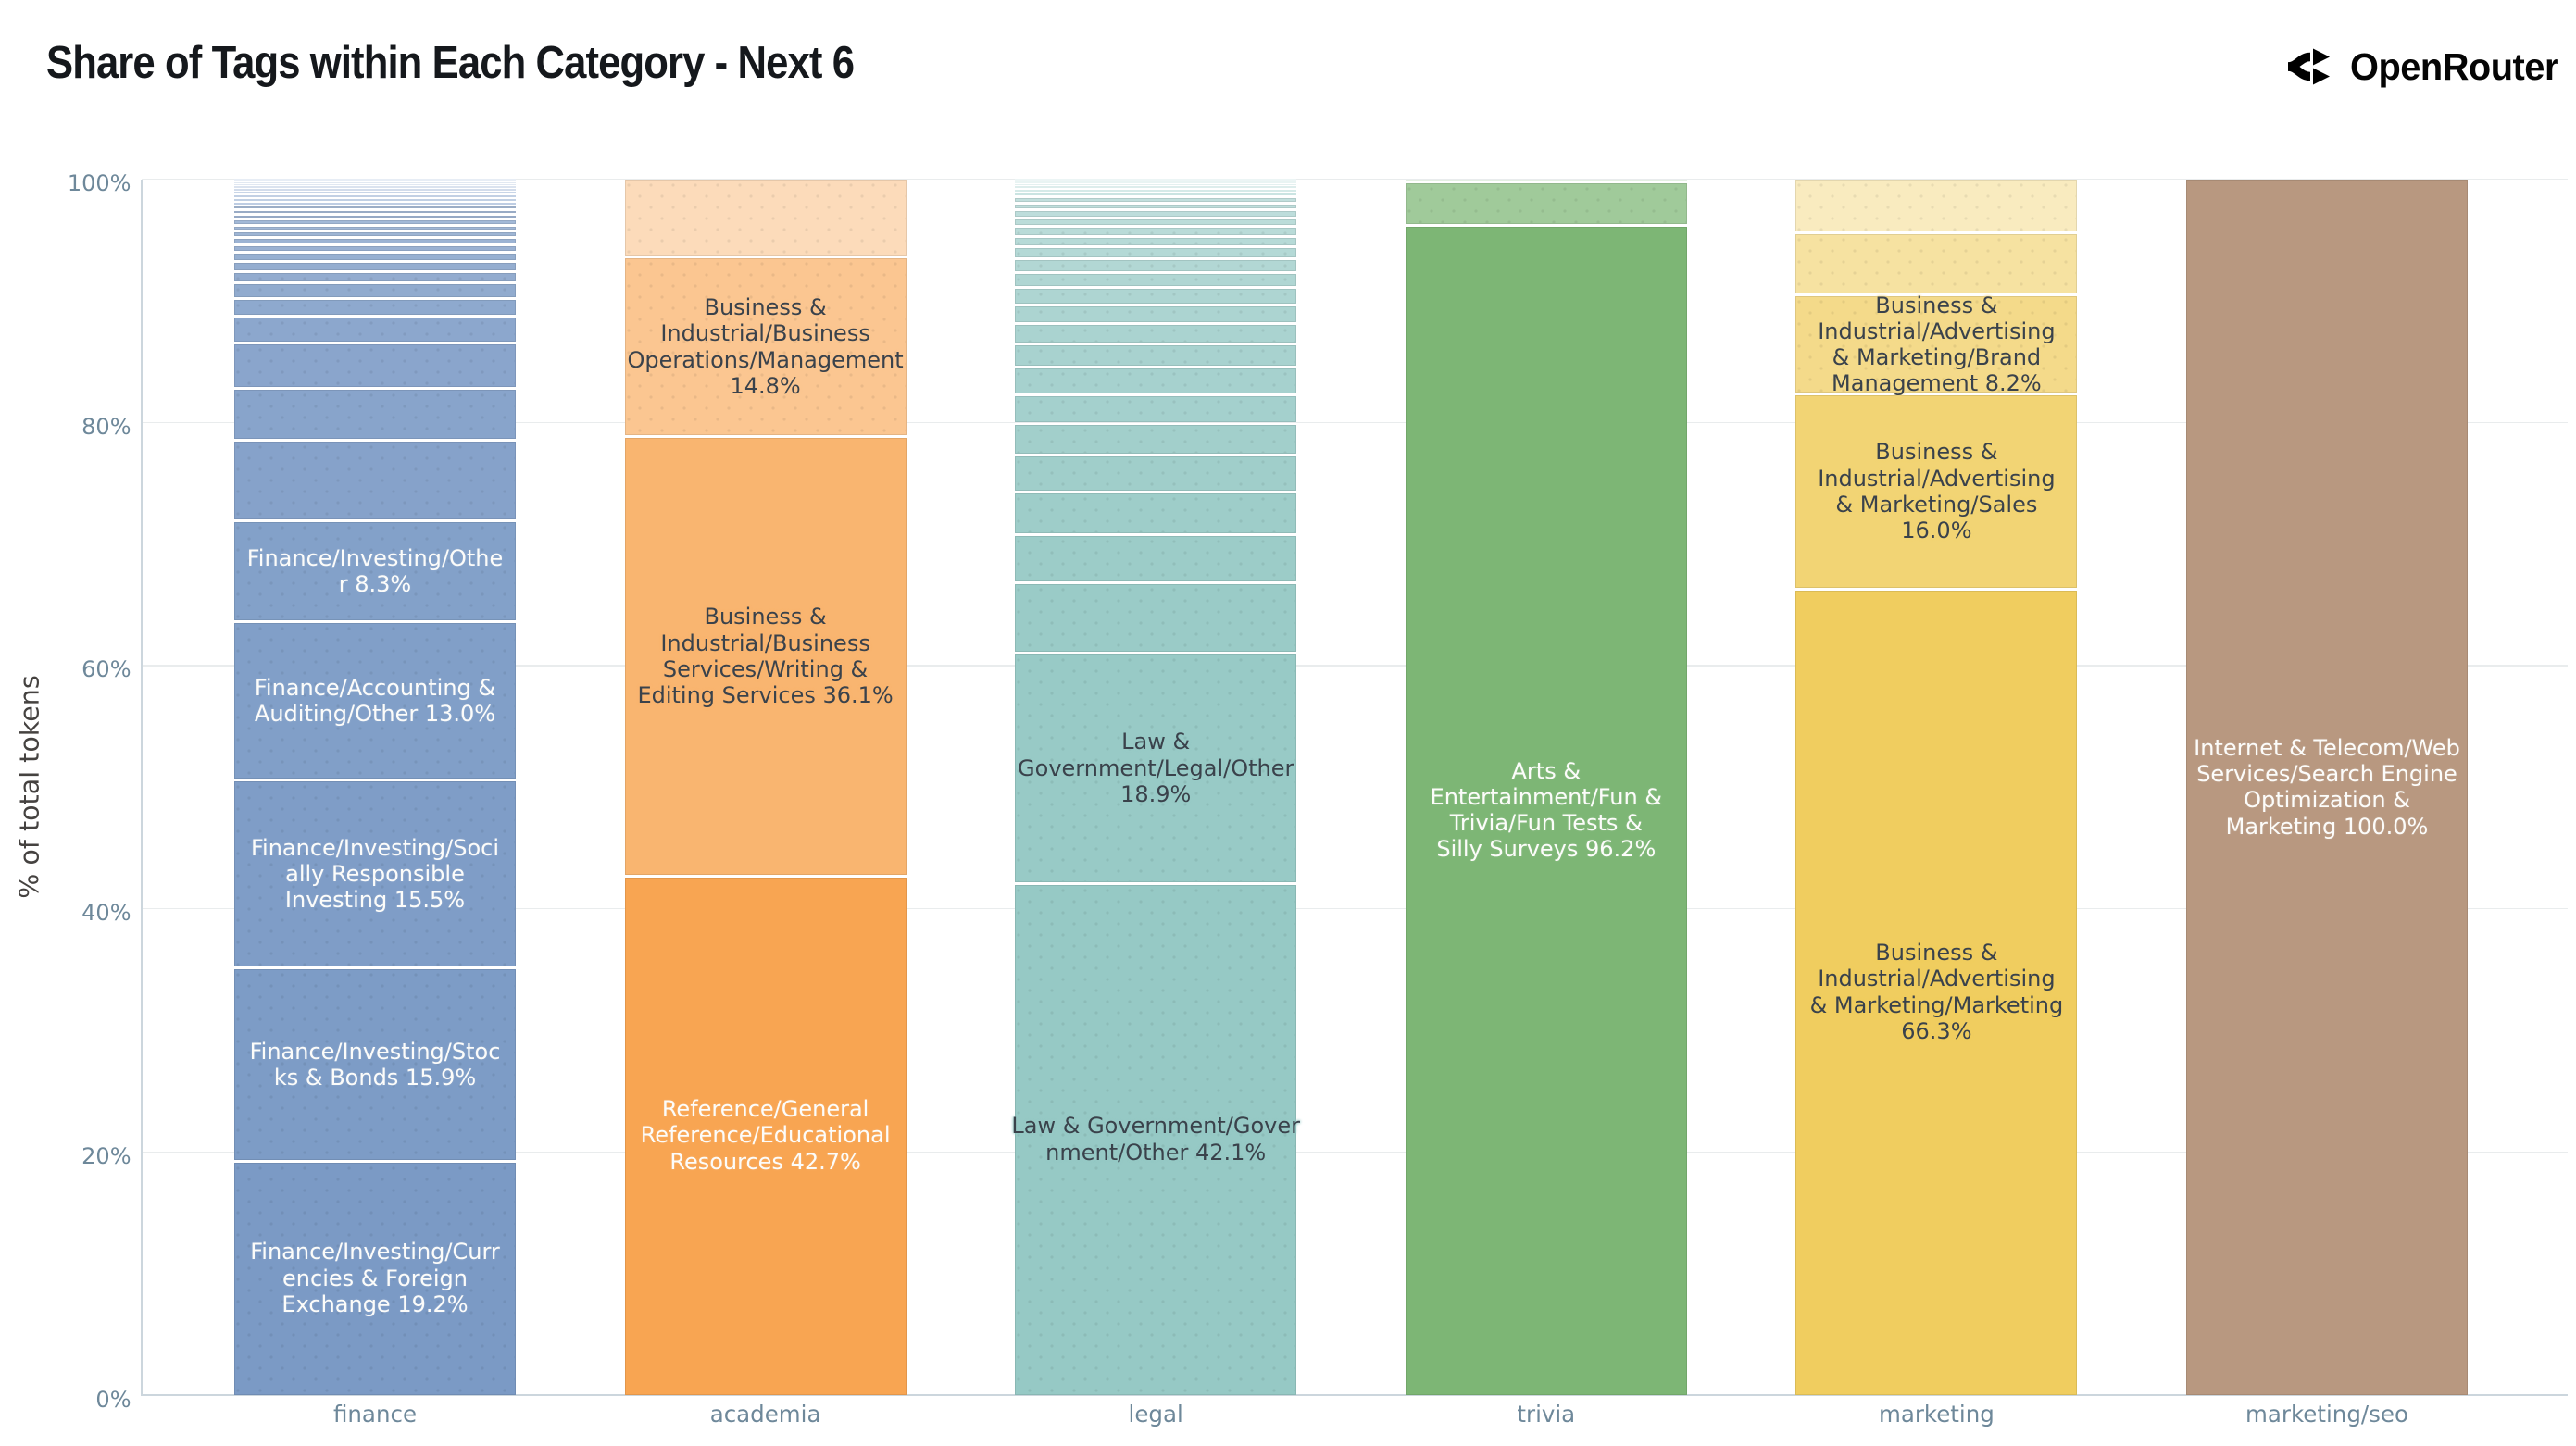 The width and height of the screenshot is (2576, 1446). What do you see at coordinates (142, 787) in the screenshot?
I see `y-axis-line` at bounding box center [142, 787].